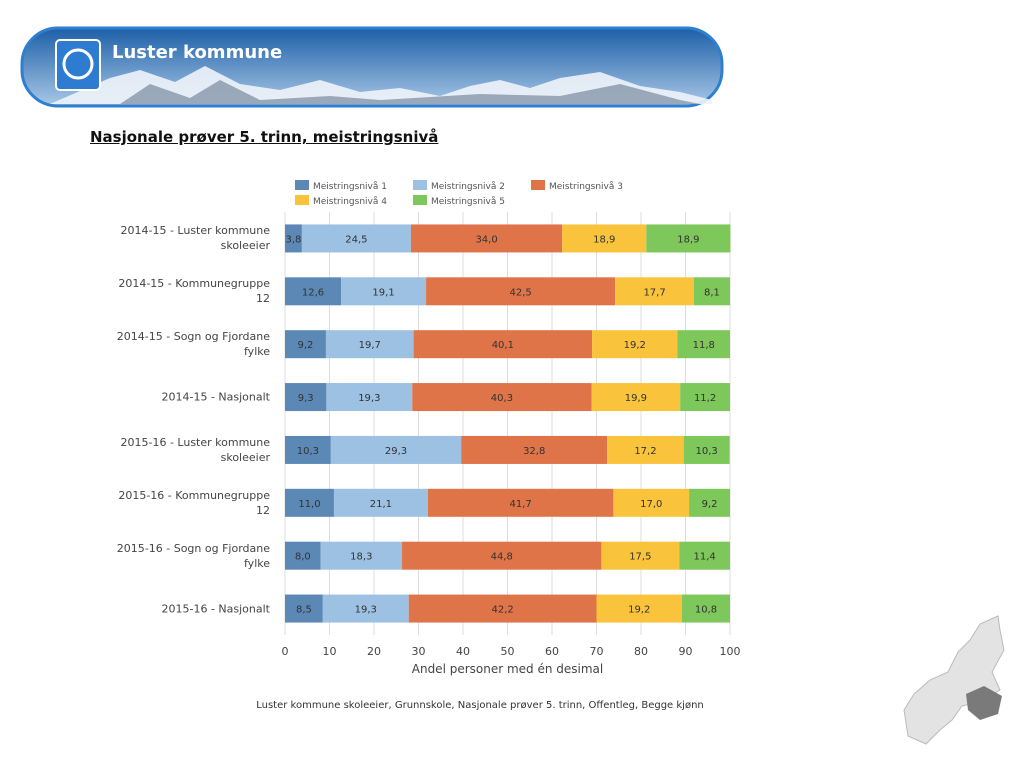 This screenshot has width=1024, height=768. Describe the element at coordinates (396, 451) in the screenshot. I see `value-label: 29,3` at that location.